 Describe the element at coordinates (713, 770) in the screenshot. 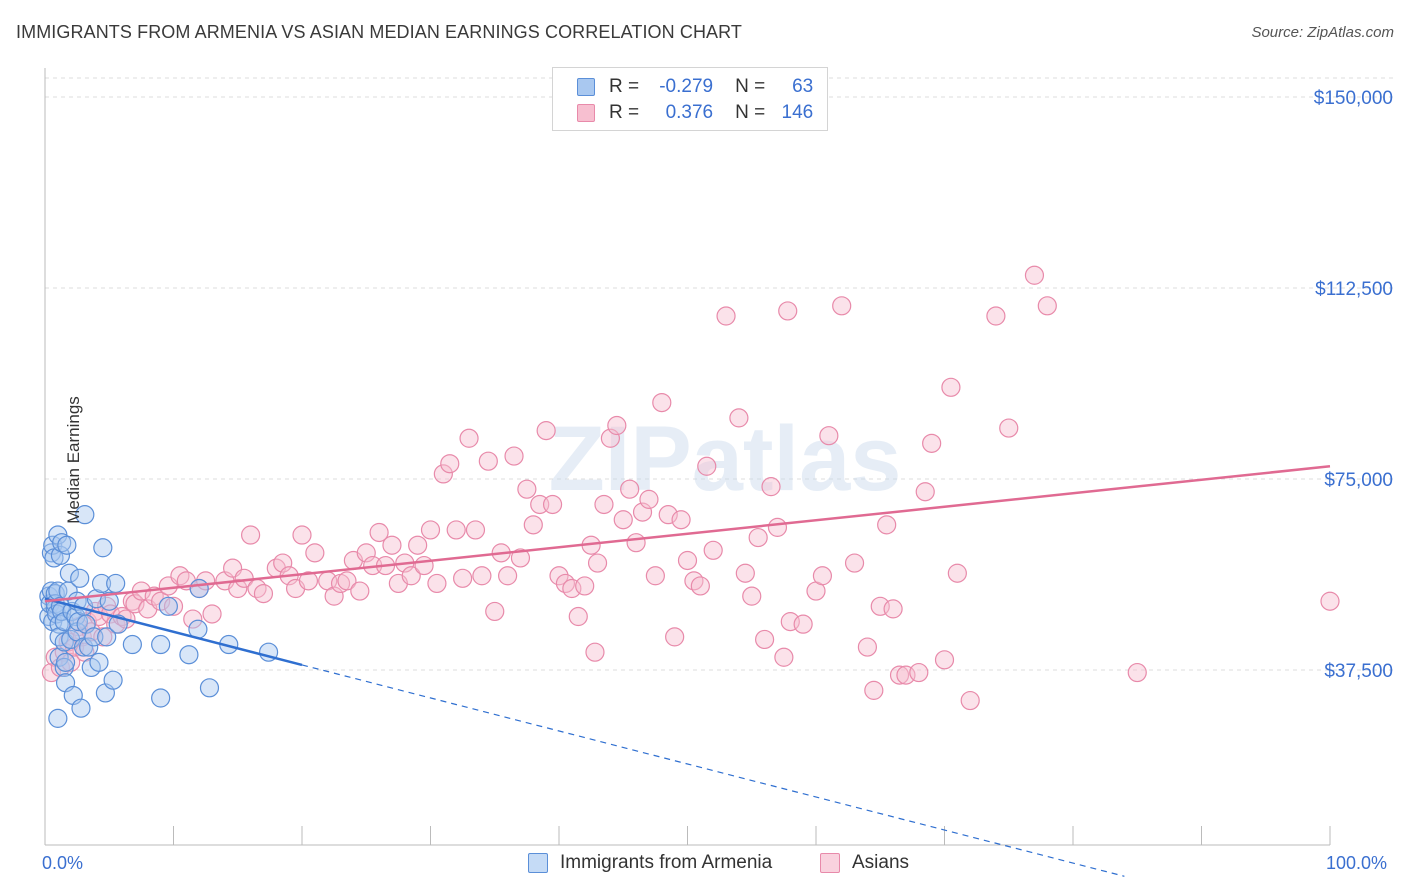

I see `armenia-trend-extension` at that location.